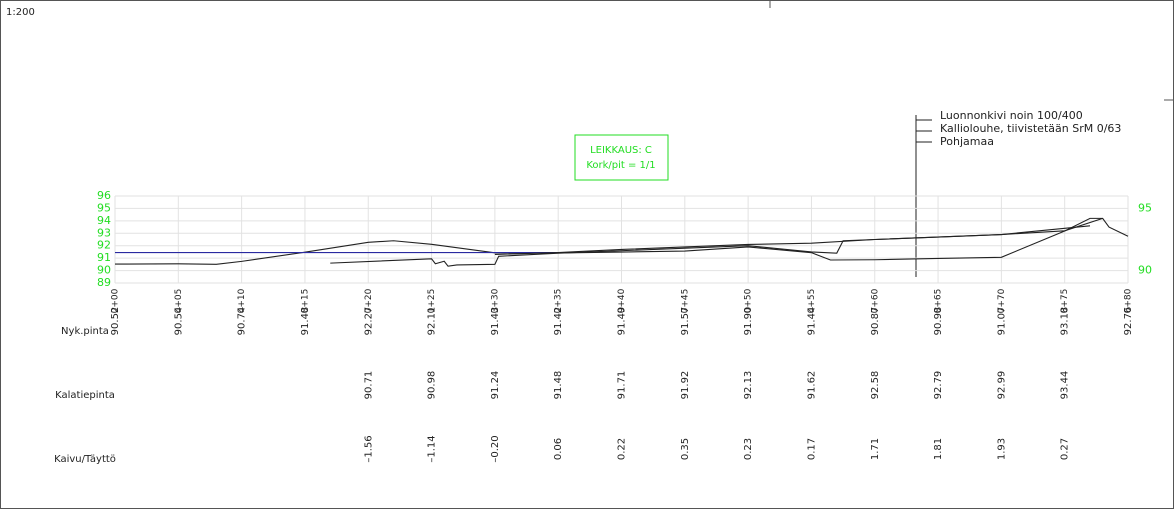 The width and height of the screenshot is (1174, 509). Describe the element at coordinates (621, 157) in the screenshot. I see `section-box` at that location.